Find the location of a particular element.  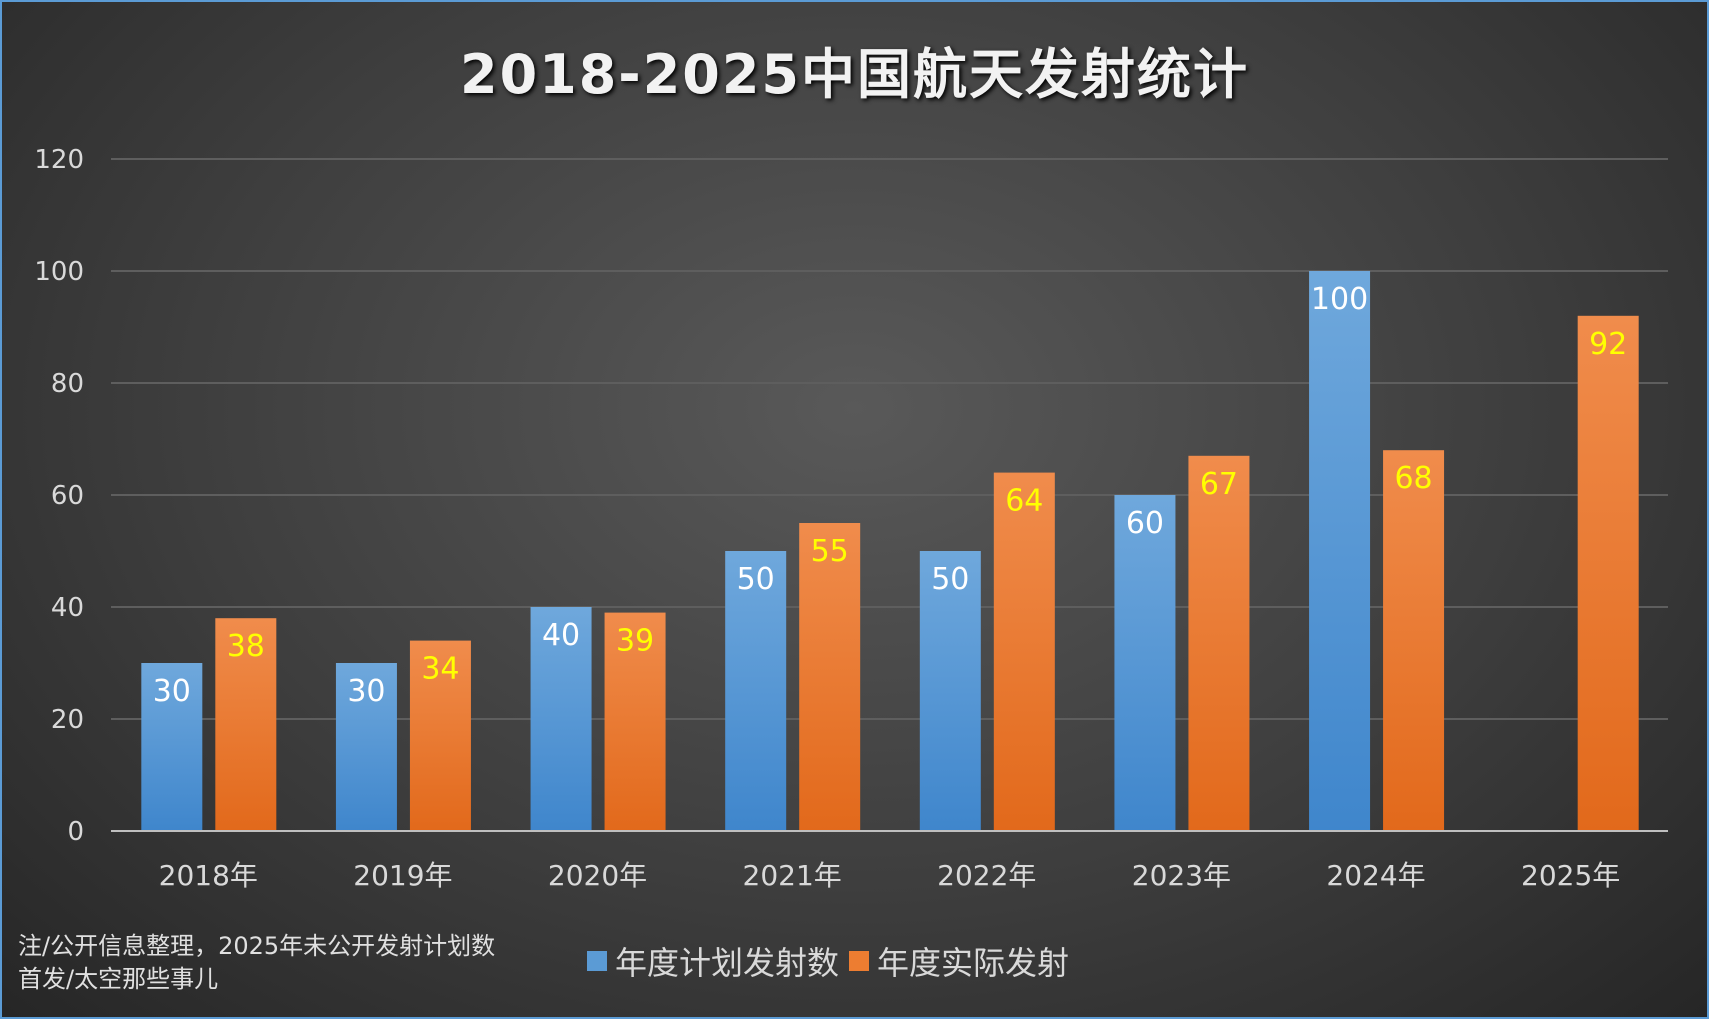

x-tick-label: 2023年 is located at coordinates (1181, 875).